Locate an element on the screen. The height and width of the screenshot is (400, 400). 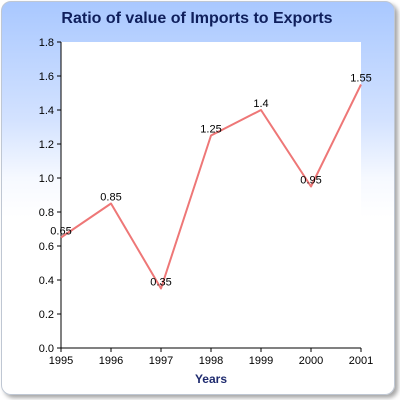
y-tick-label: 0.8 is located at coordinates (46, 213).